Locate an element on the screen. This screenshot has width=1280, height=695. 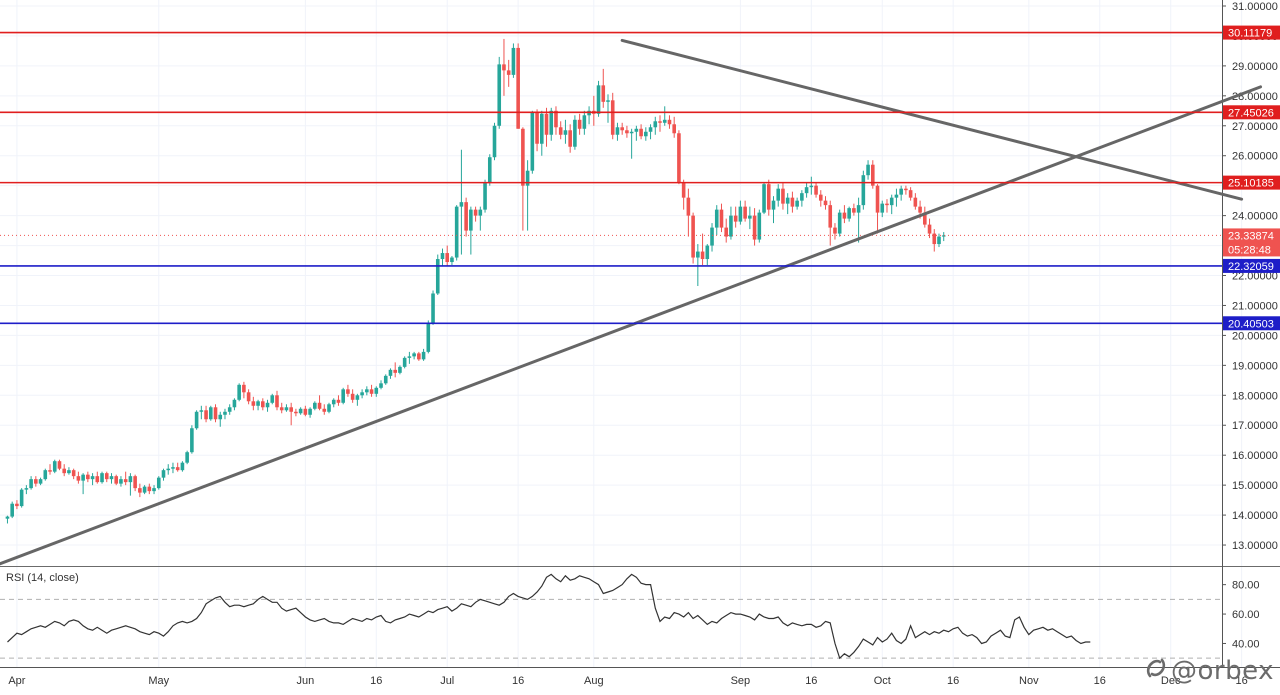
watermark-text: @orbex is located at coordinates (1222, 671).